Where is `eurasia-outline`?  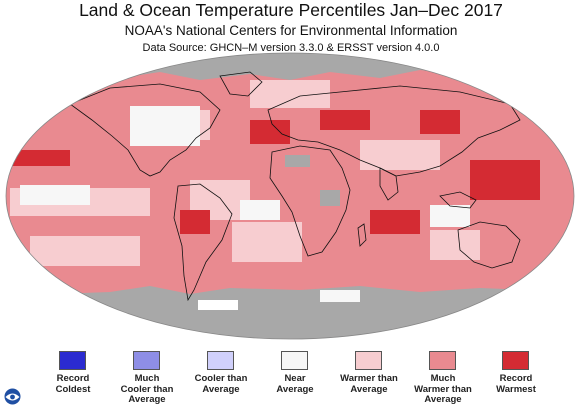 eurasia-outline is located at coordinates (394, 131).